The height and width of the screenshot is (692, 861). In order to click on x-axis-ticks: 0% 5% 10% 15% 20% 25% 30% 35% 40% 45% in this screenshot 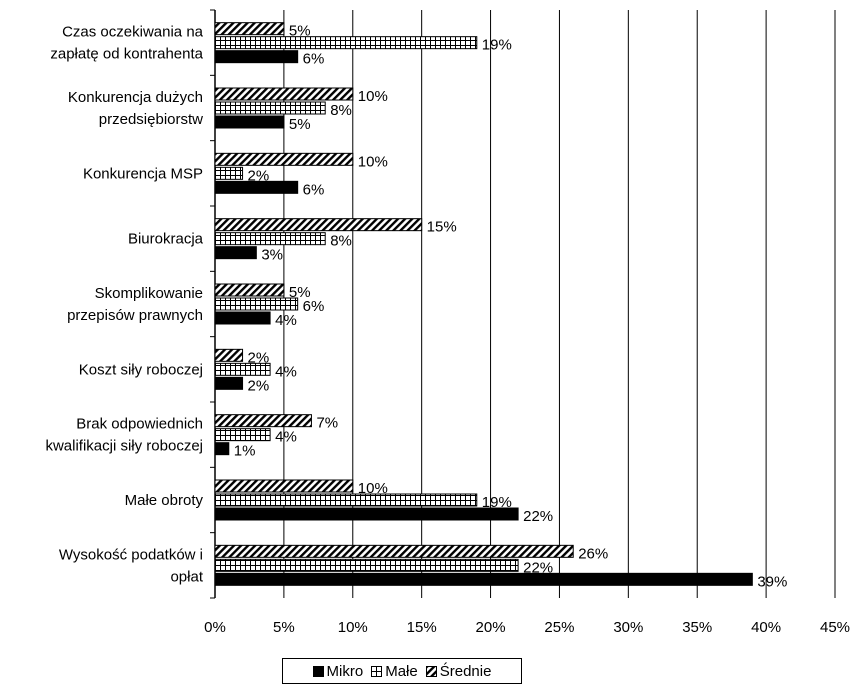, I will do `click(527, 627)`.